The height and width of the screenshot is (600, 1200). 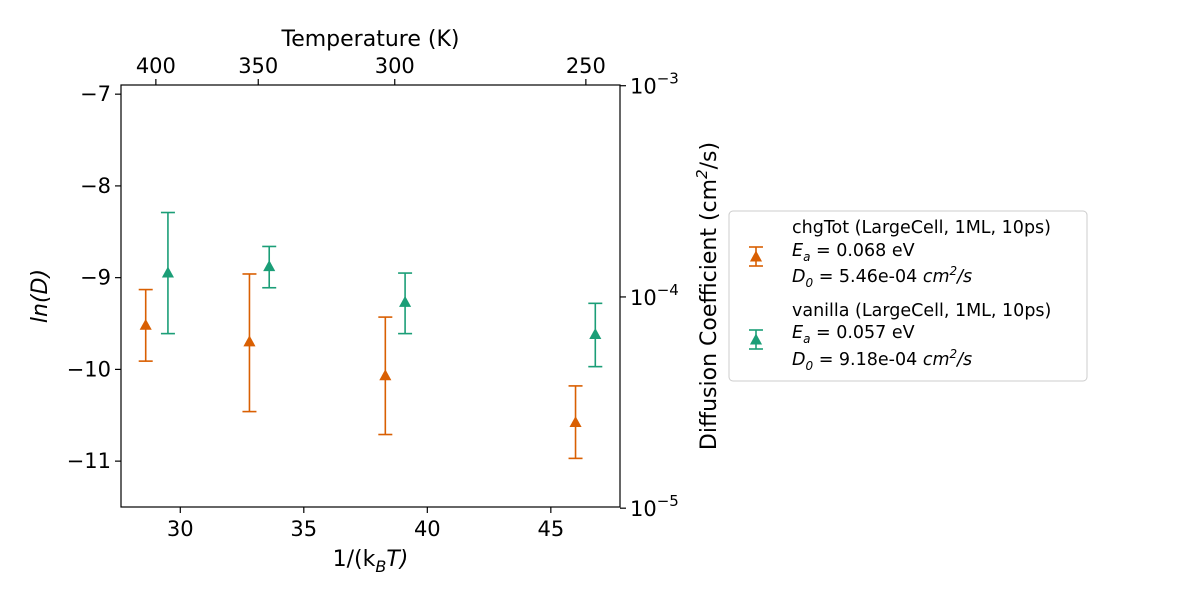 I want to click on x-label-t: T), so click(x=397, y=559).